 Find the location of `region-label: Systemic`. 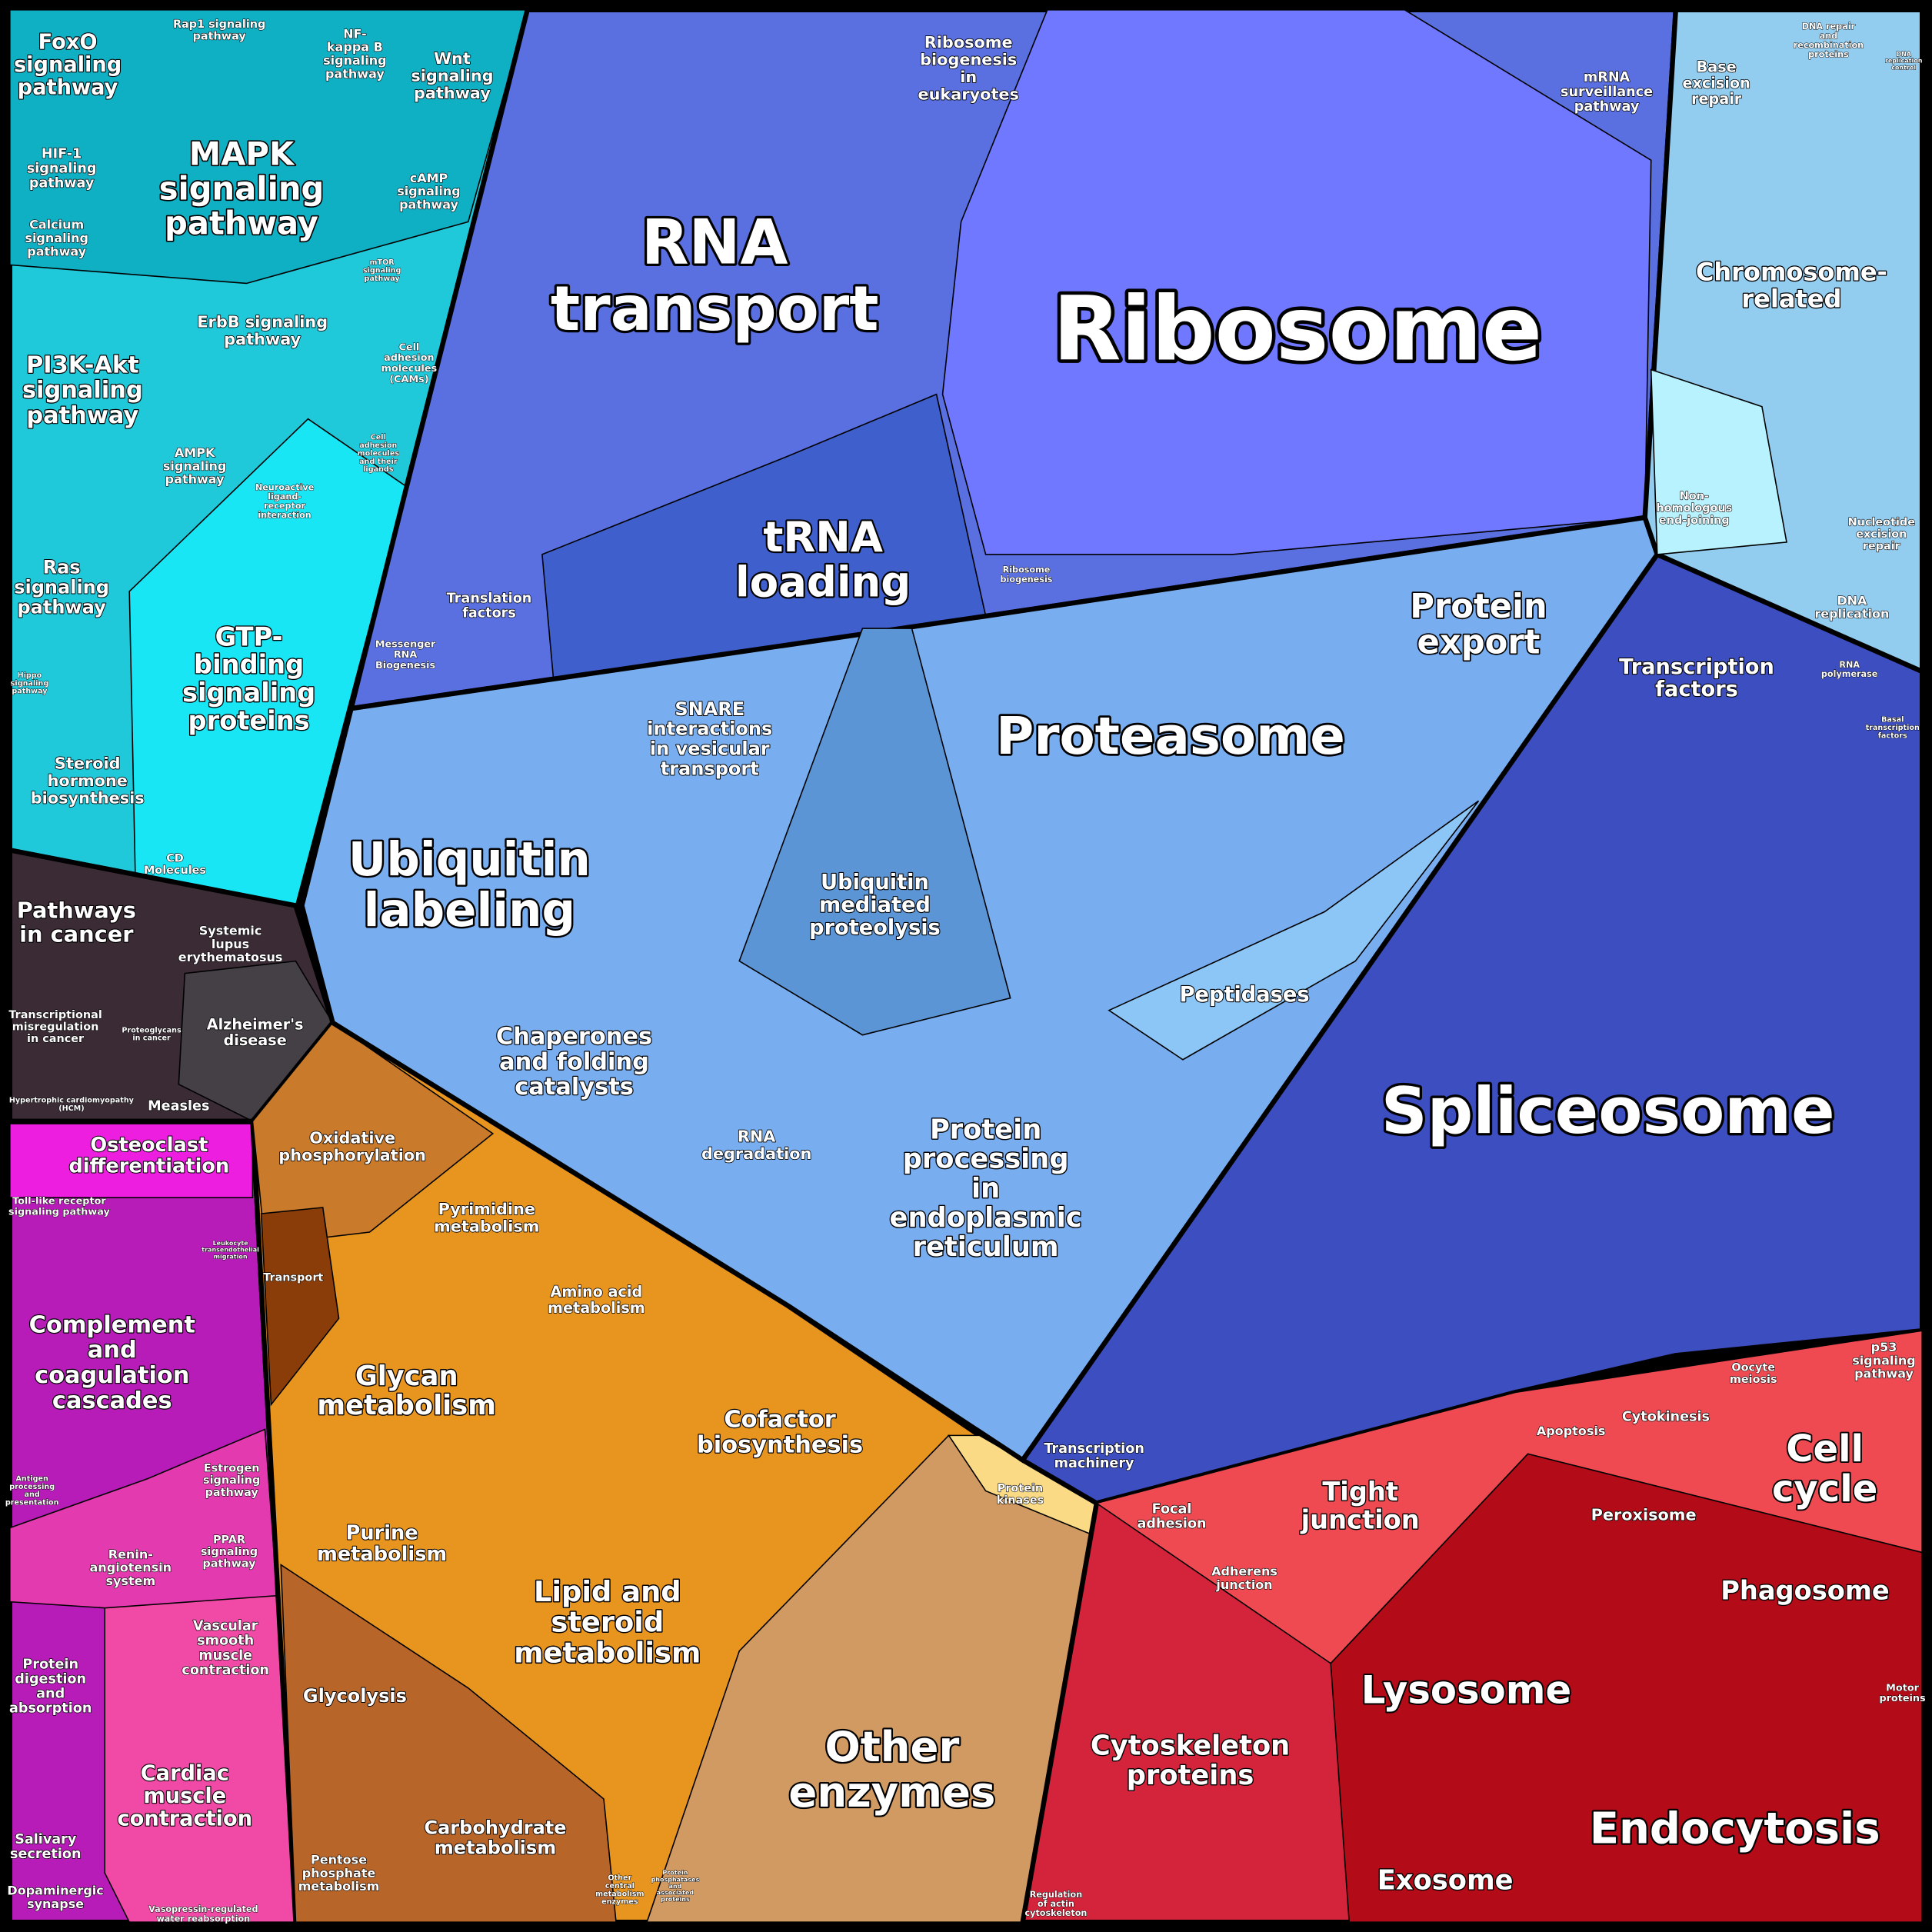

region-label: Systemic is located at coordinates (230, 931).